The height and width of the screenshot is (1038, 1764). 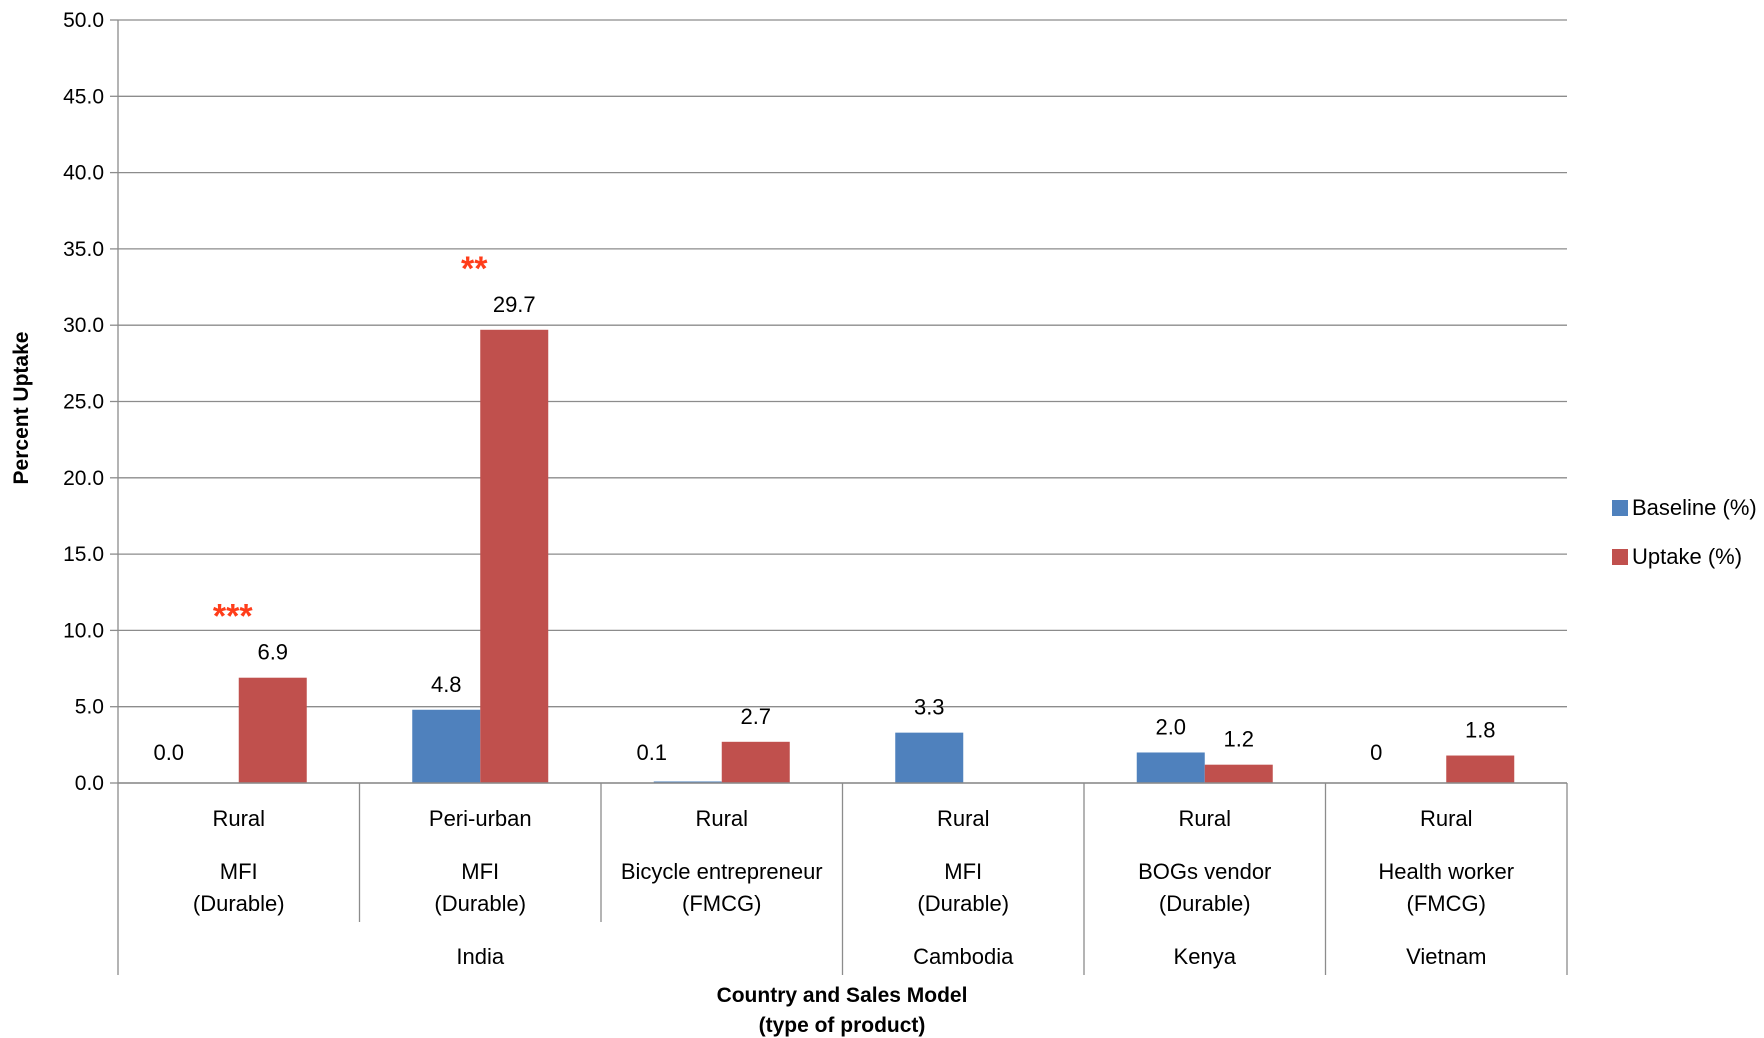 What do you see at coordinates (514, 304) in the screenshot?
I see `data-label: 29.7` at bounding box center [514, 304].